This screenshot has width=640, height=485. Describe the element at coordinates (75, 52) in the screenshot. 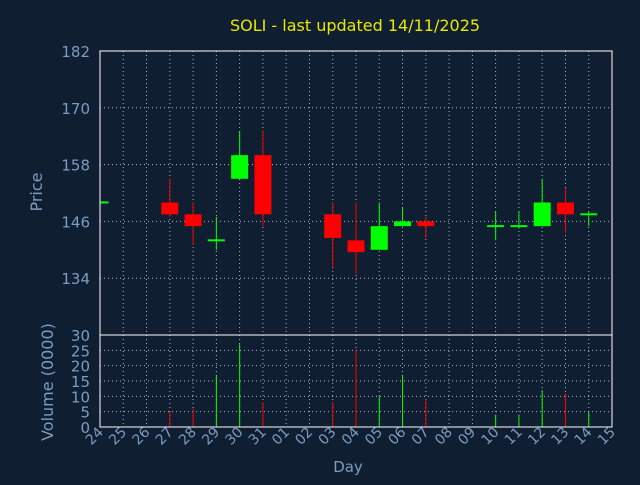

I see `price-tick-label: 182` at that location.